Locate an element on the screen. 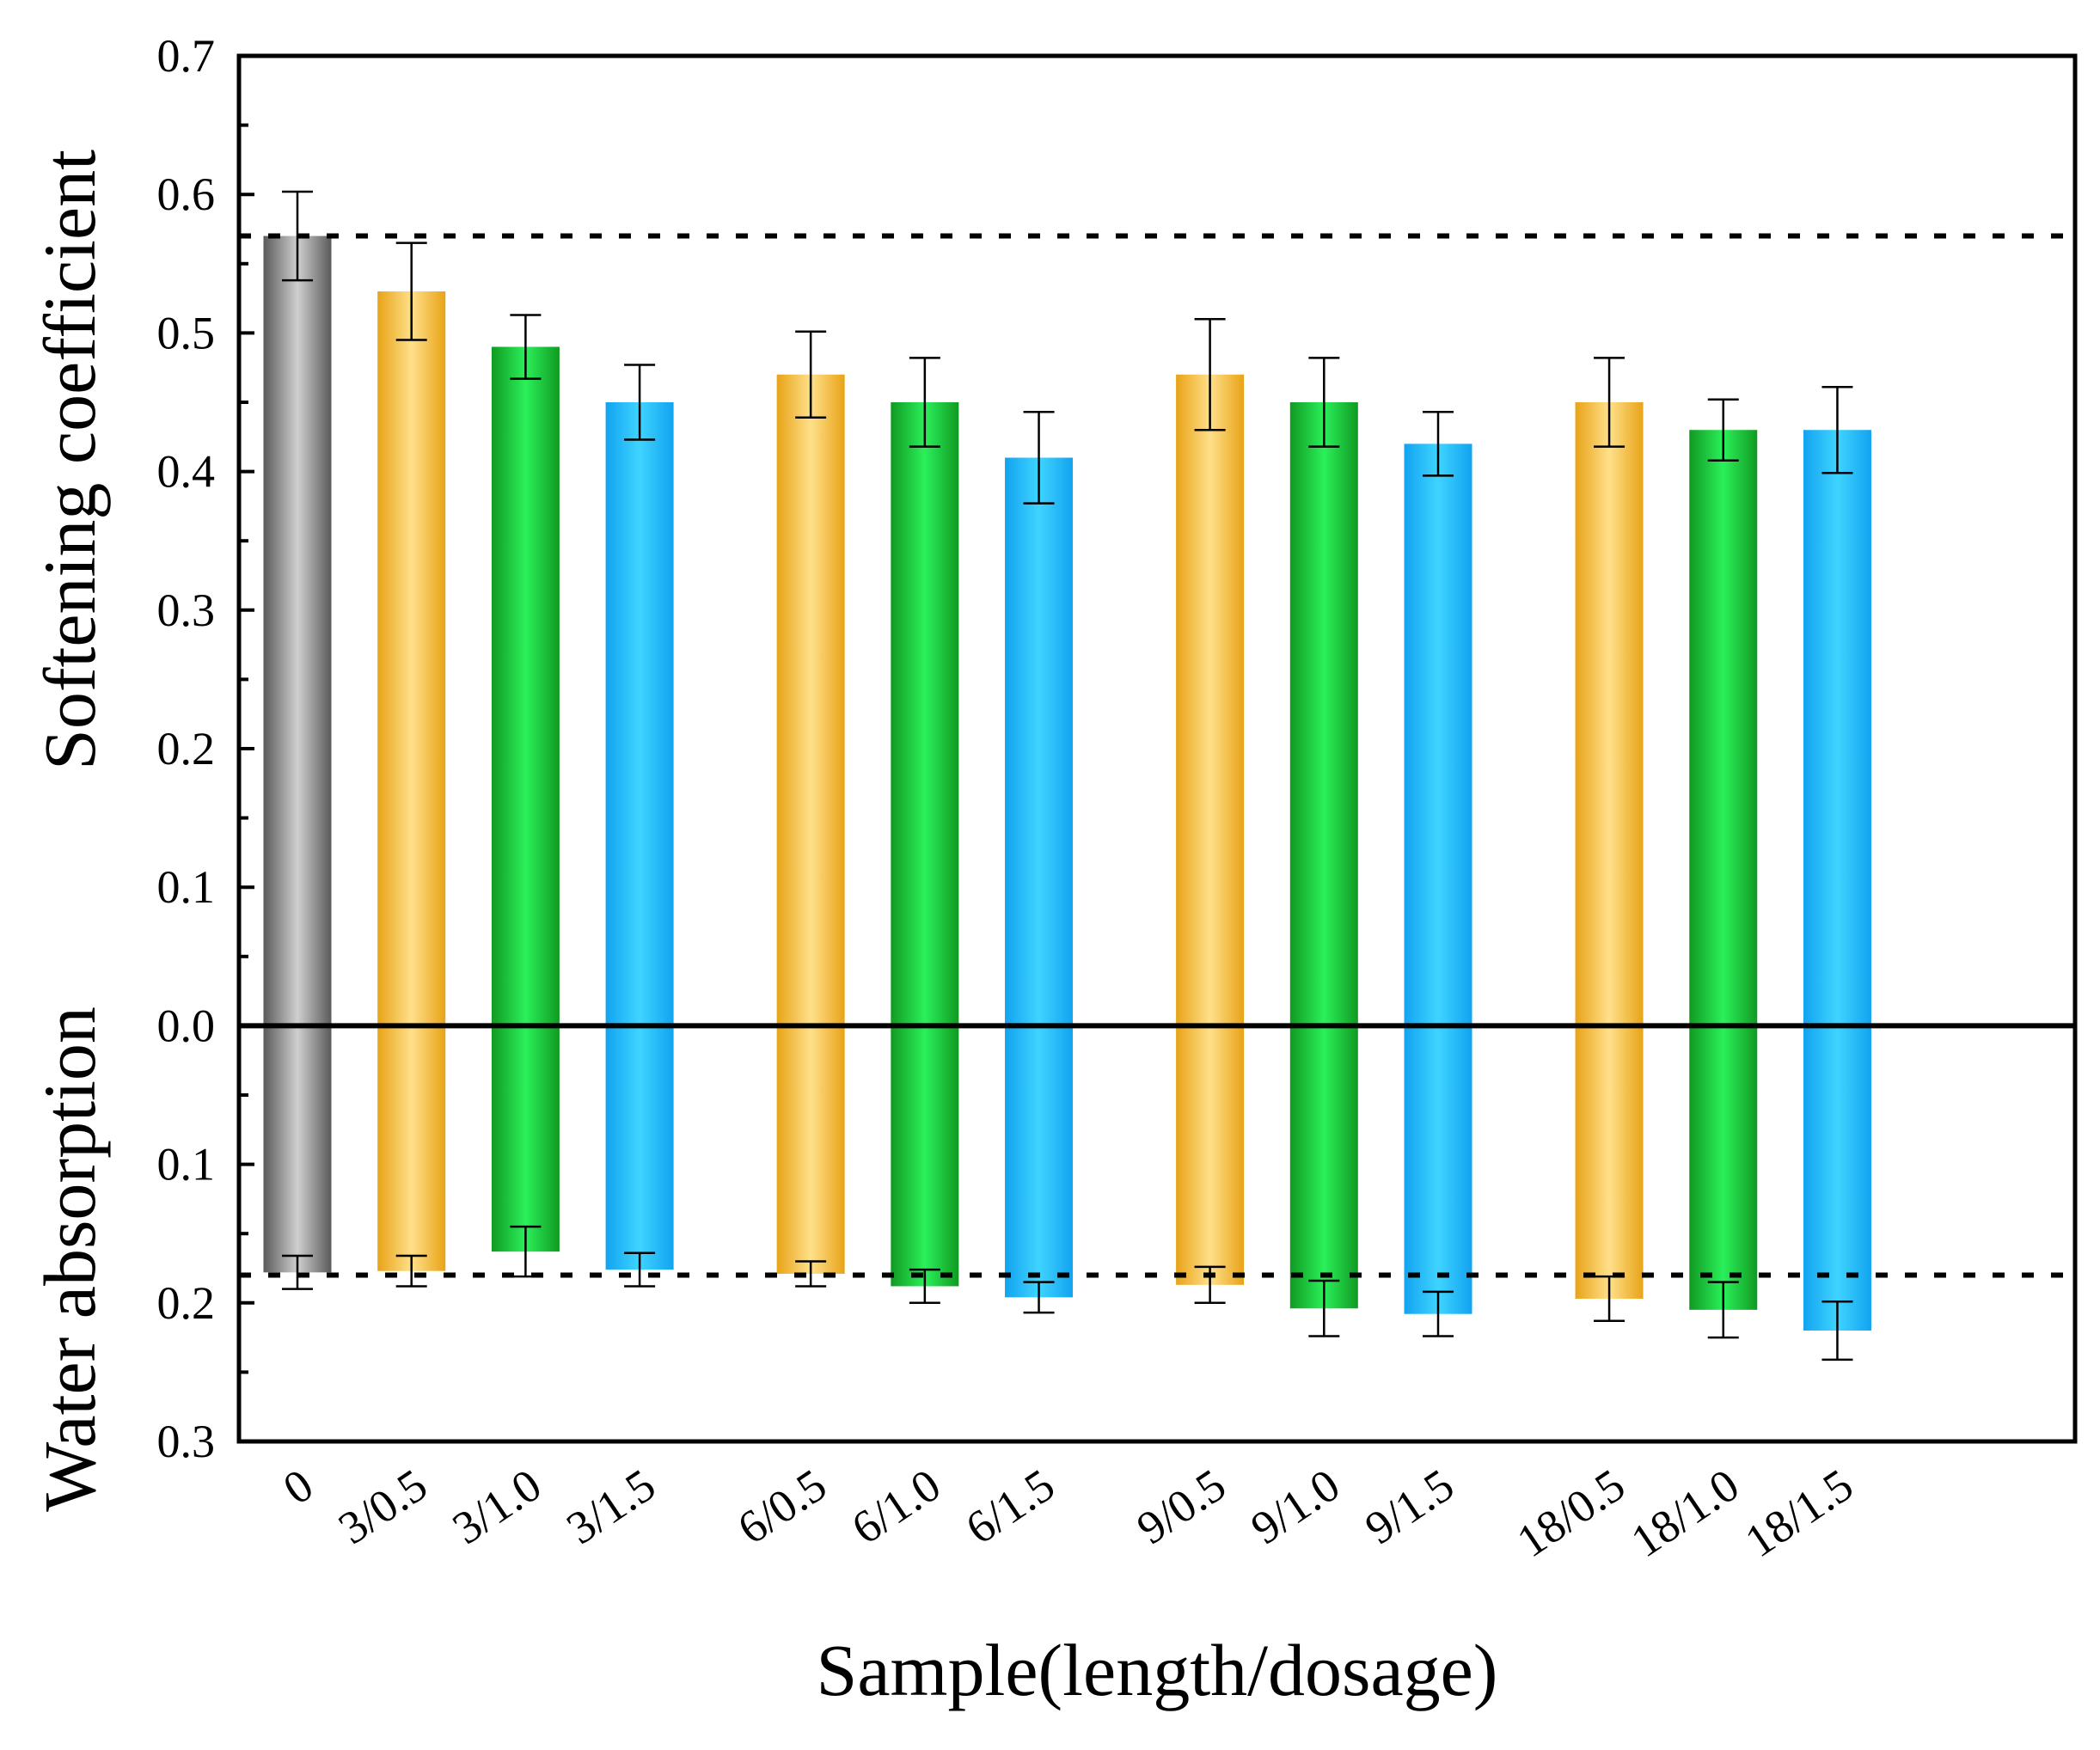 This screenshot has height=1750, width=2100. error-bar-softening-3/1.0 is located at coordinates (526, 347).